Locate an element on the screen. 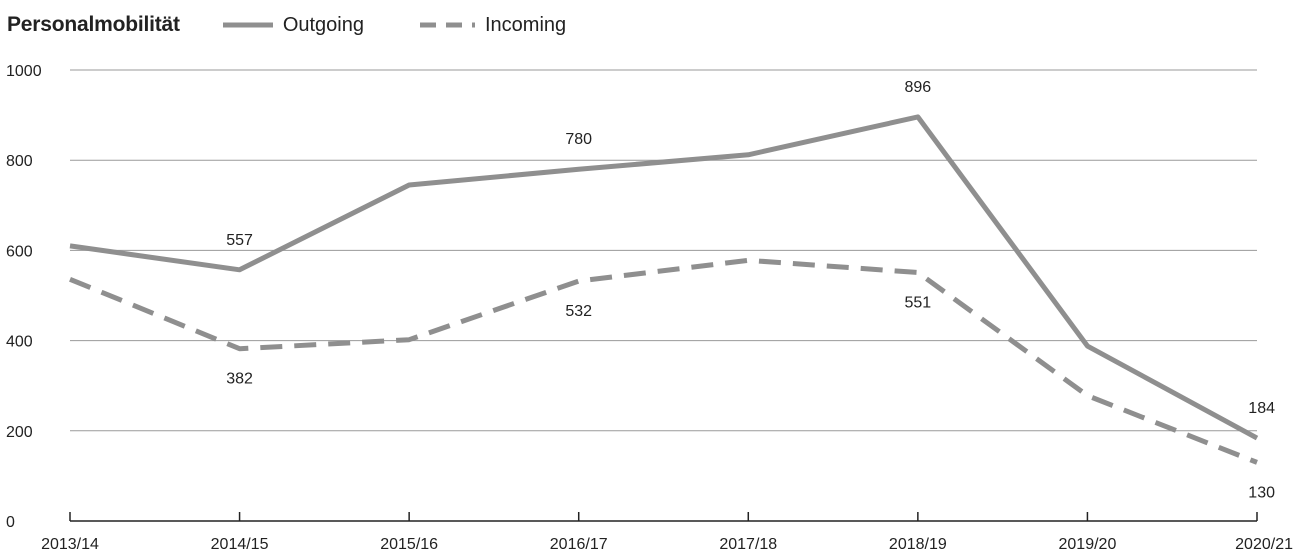  y-tick-label-200: 200 is located at coordinates (19, 432).